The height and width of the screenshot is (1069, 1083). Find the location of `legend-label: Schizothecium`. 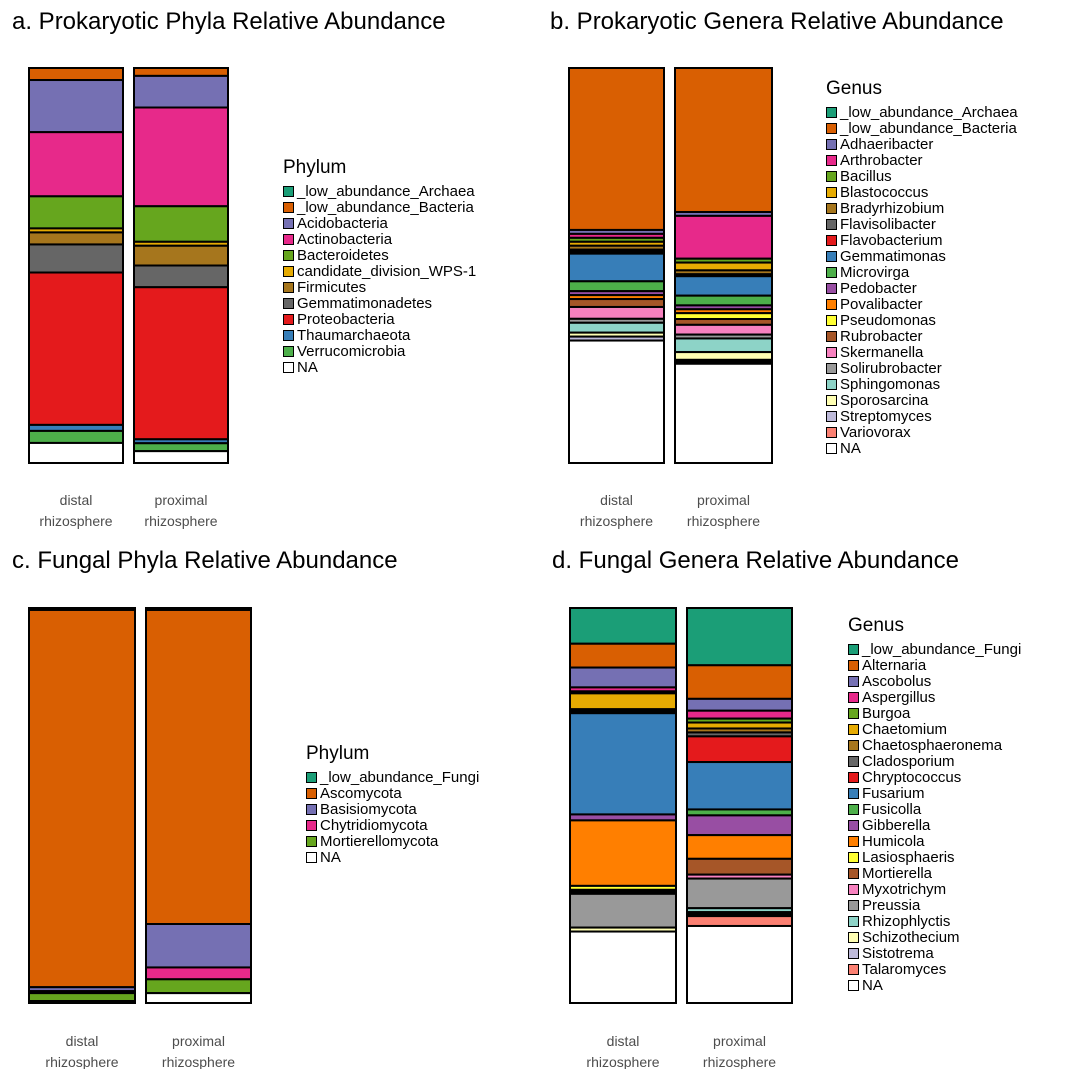

legend-label: Schizothecium is located at coordinates (911, 937).